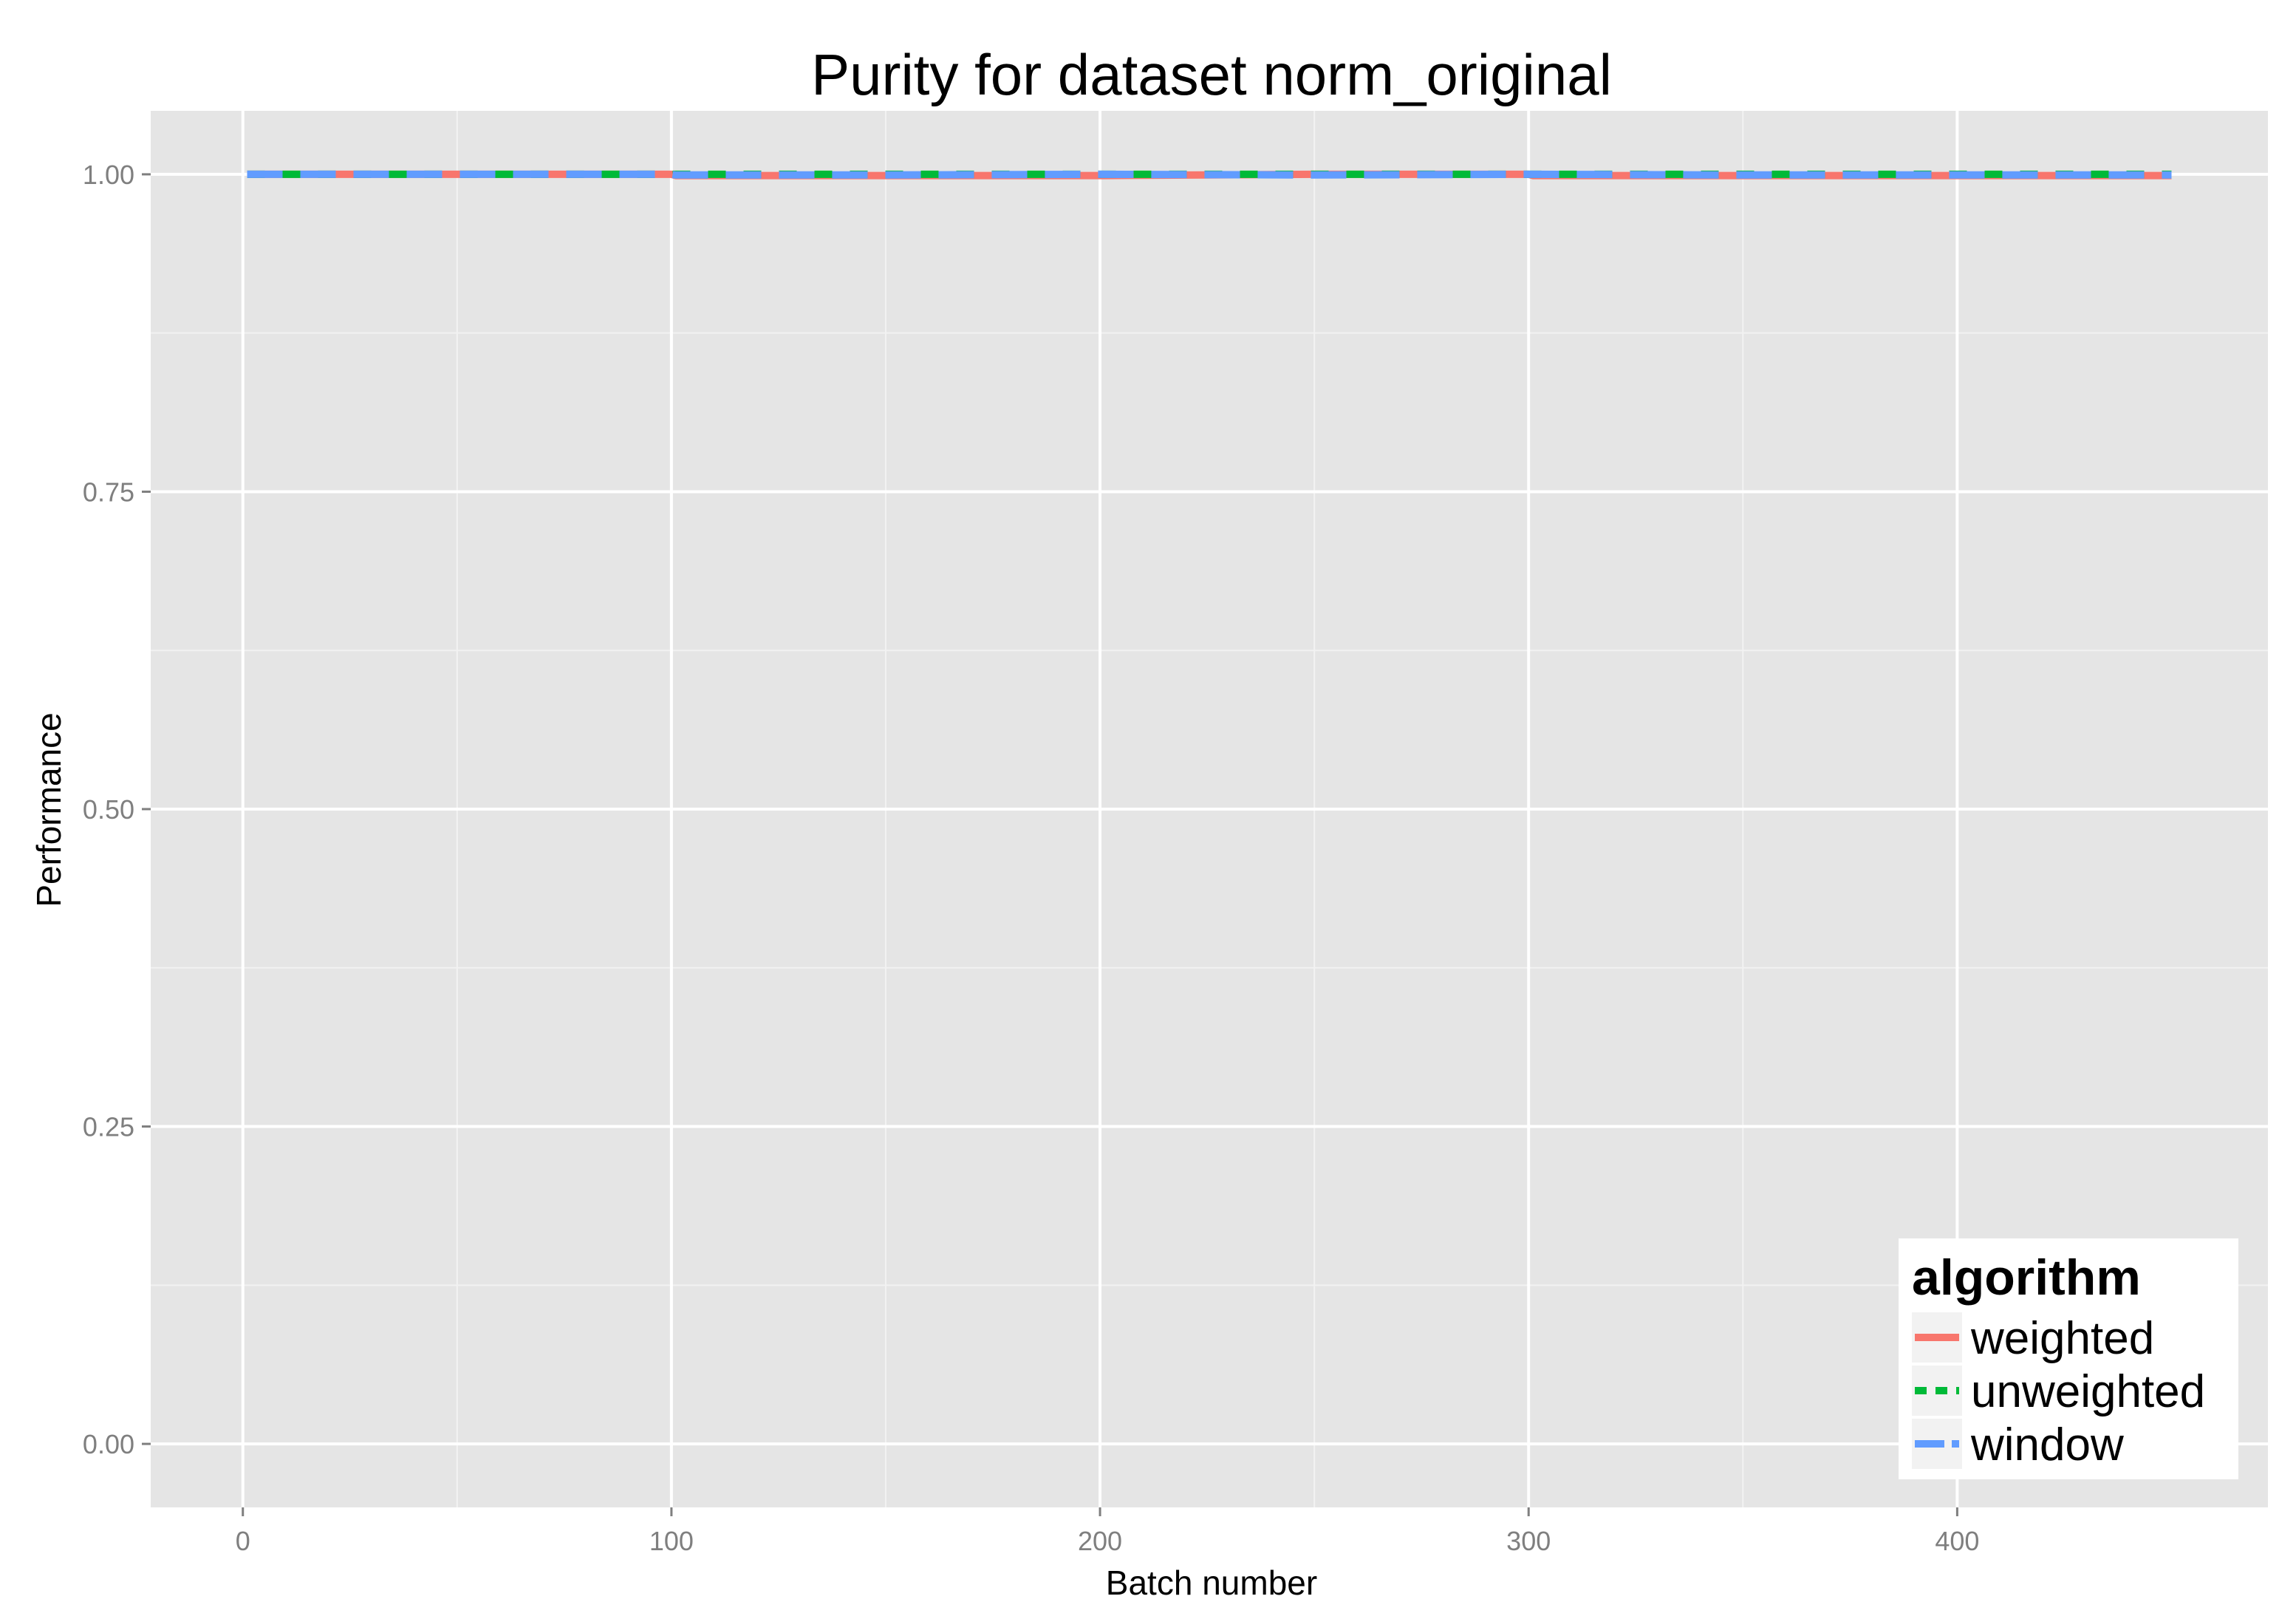 This screenshot has height=1616, width=2296. I want to click on legend-title: algorithm, so click(2026, 1277).